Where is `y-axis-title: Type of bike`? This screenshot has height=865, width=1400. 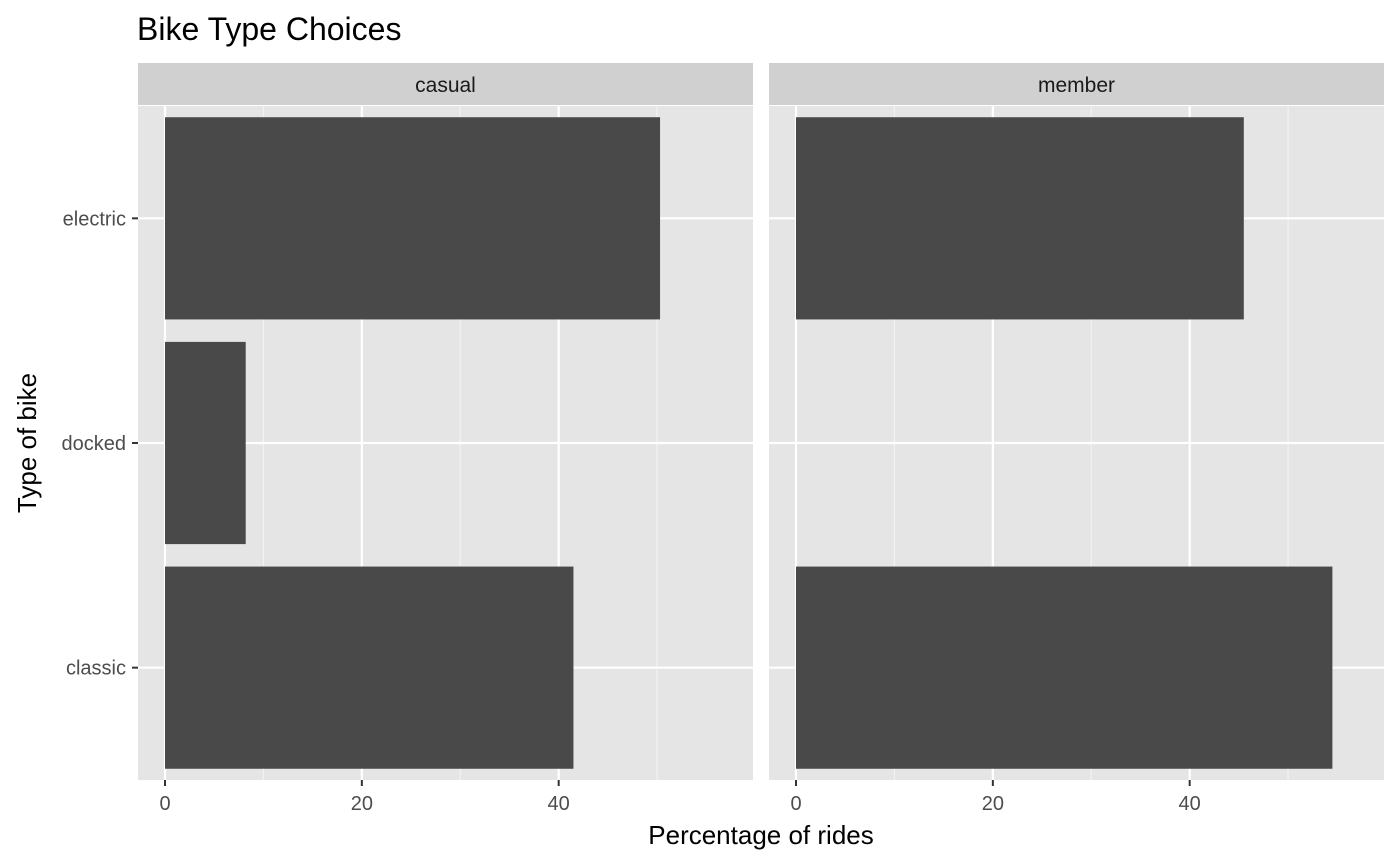
y-axis-title: Type of bike is located at coordinates (27, 443).